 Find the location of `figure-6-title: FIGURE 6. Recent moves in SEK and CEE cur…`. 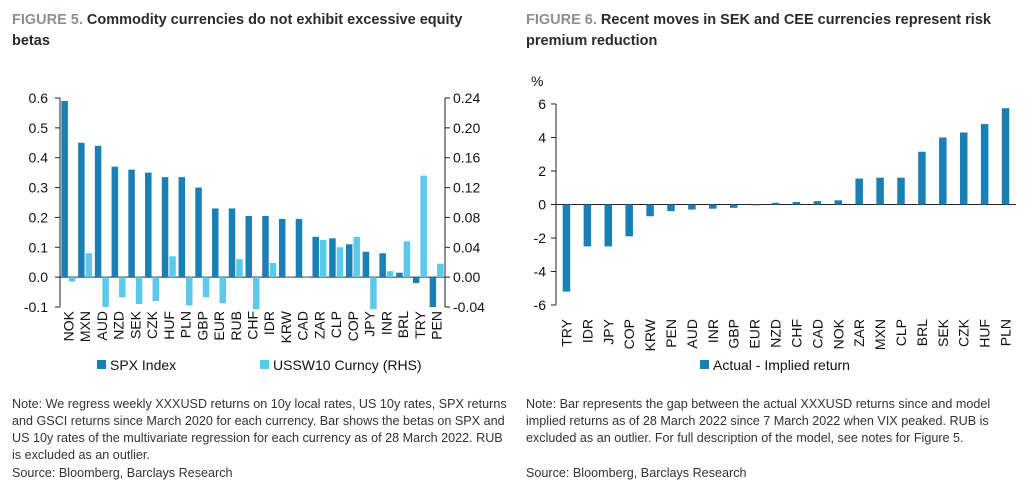

figure-6-title: FIGURE 6. Recent moves in SEK and CEE cur… is located at coordinates (776, 31).